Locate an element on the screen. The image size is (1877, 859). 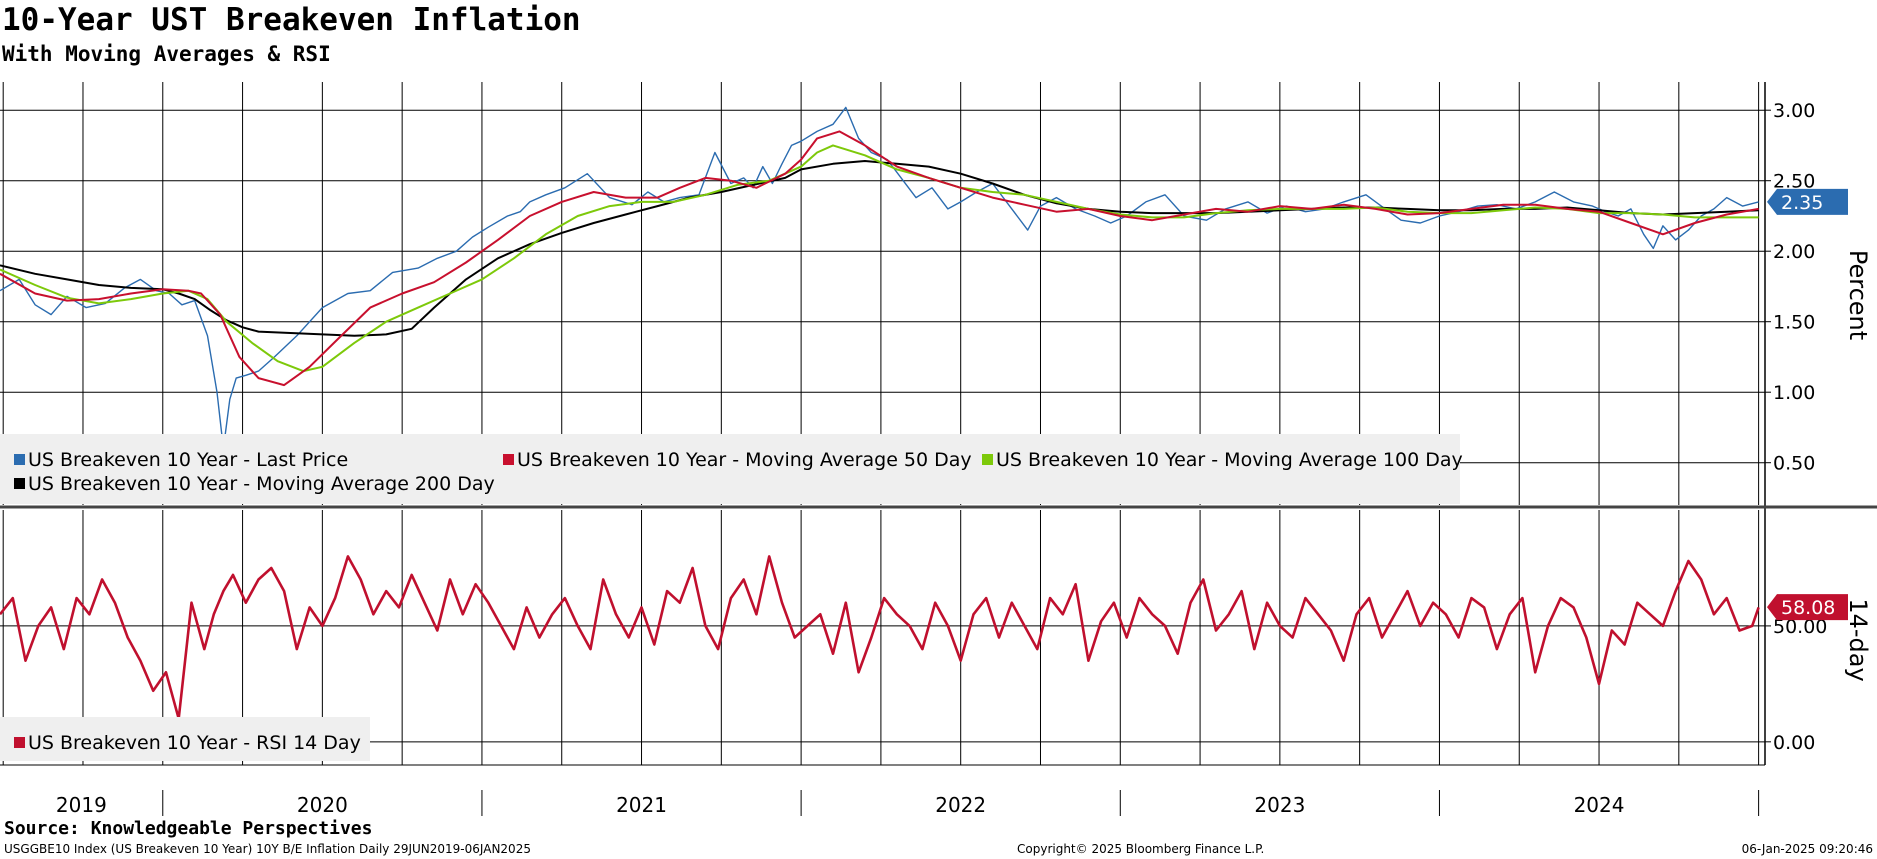
y-tick-label: 3.00 is located at coordinates (1794, 111).